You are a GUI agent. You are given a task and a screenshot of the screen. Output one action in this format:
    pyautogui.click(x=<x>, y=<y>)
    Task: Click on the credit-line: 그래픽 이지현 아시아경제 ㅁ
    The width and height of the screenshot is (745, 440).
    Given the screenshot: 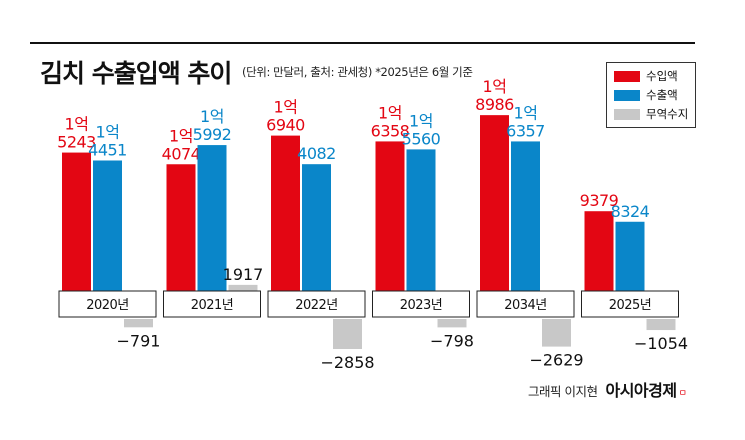 What is the action you would take?
    pyautogui.click(x=607, y=389)
    